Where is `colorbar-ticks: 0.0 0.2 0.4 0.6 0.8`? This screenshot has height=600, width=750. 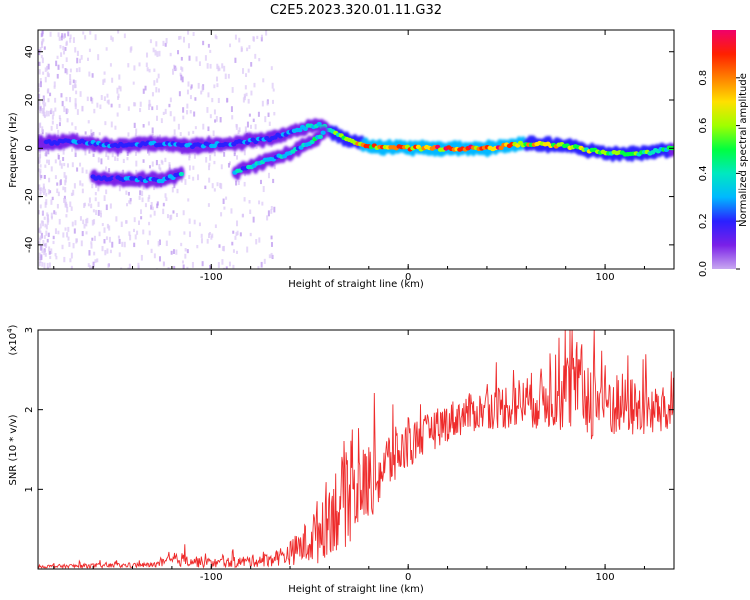
colorbar-ticks: 0.0 0.2 0.4 0.6 0.8 is located at coordinates (719, 173).